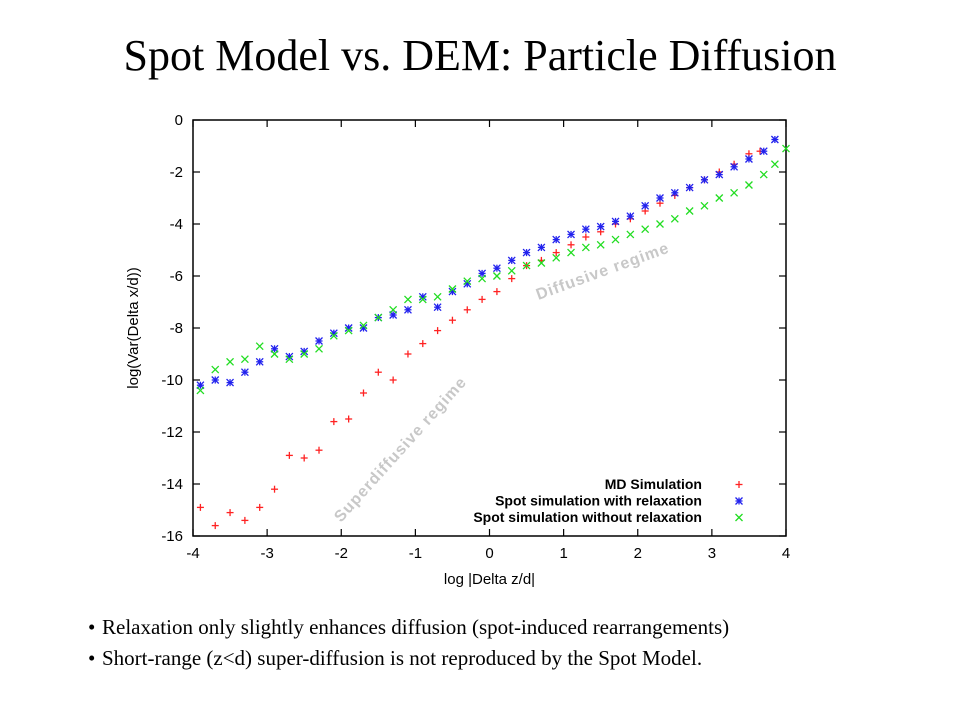 The image size is (960, 720). Describe the element at coordinates (179, 120) in the screenshot. I see `y-tick-label: 0` at that location.